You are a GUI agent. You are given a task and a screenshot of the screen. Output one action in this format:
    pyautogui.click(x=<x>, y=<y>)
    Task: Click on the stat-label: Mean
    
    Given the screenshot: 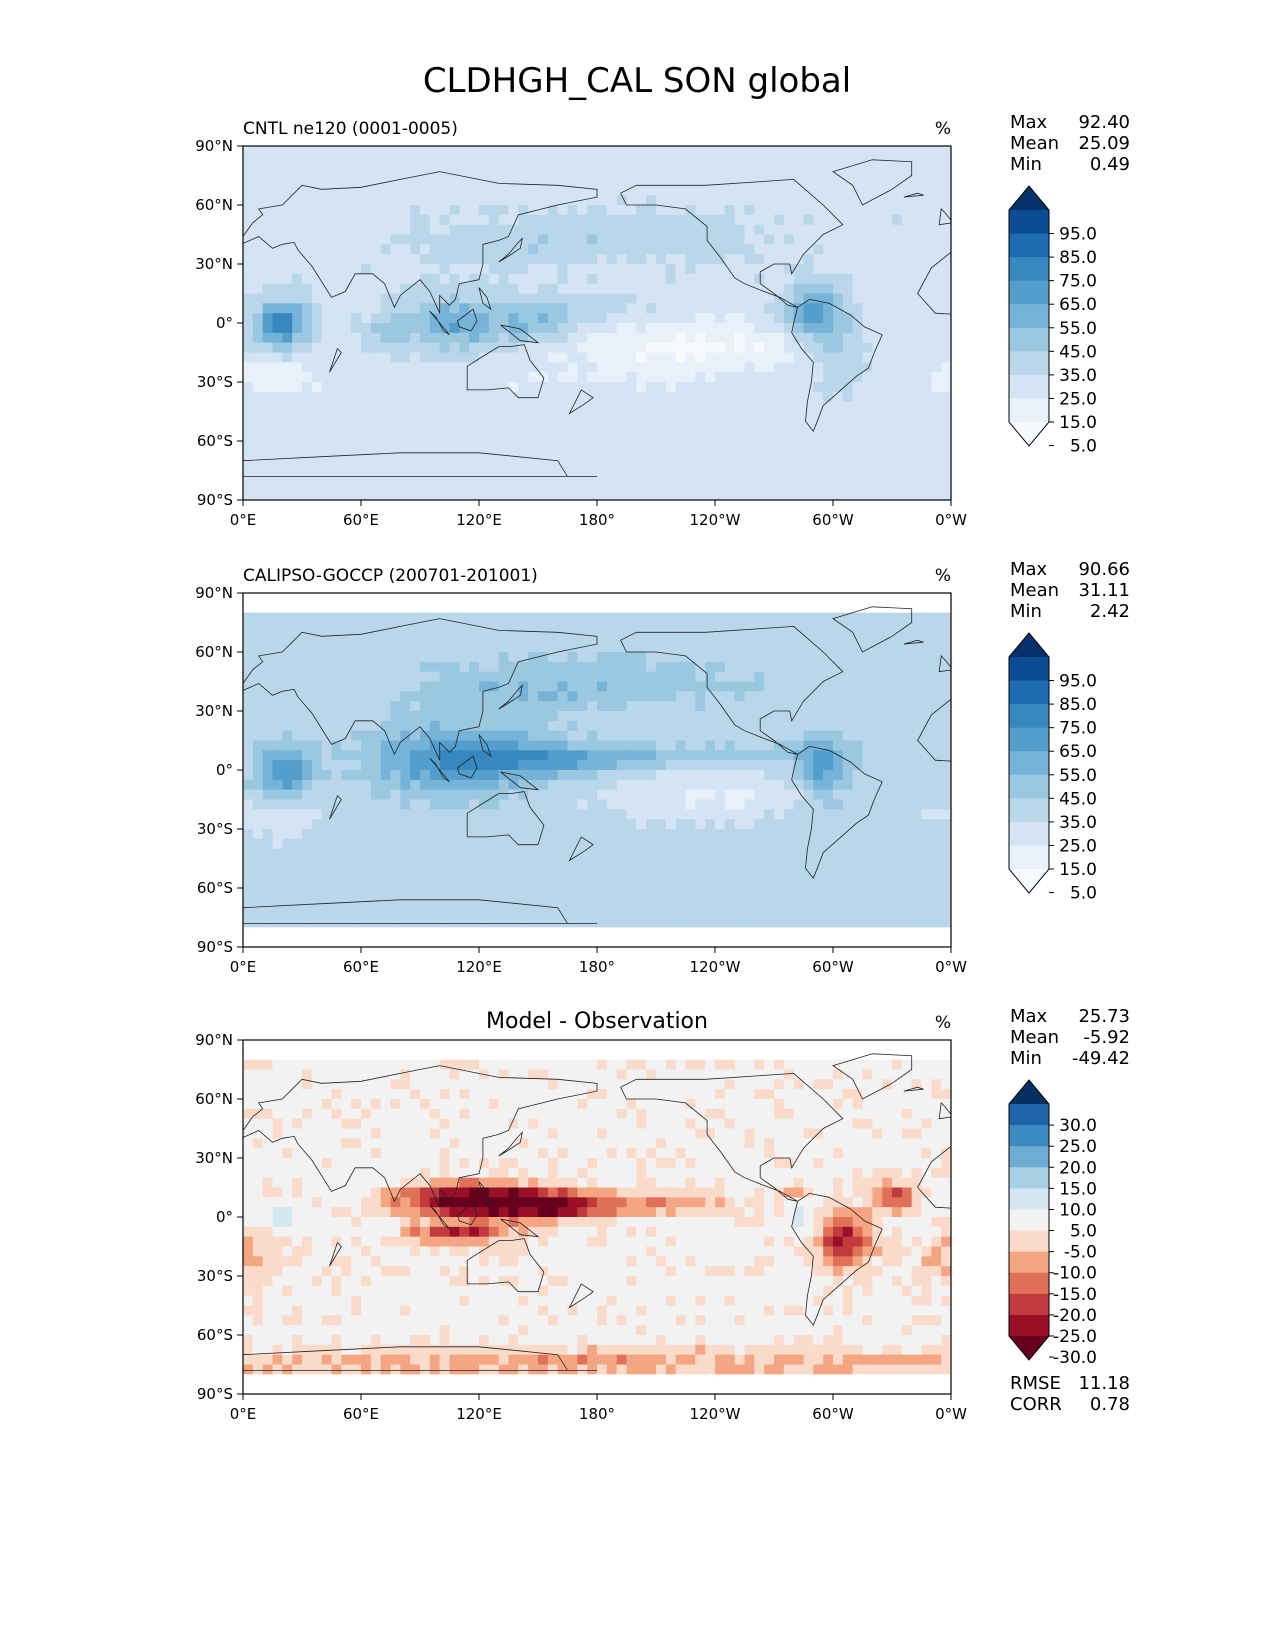 What is the action you would take?
    pyautogui.click(x=1034, y=143)
    